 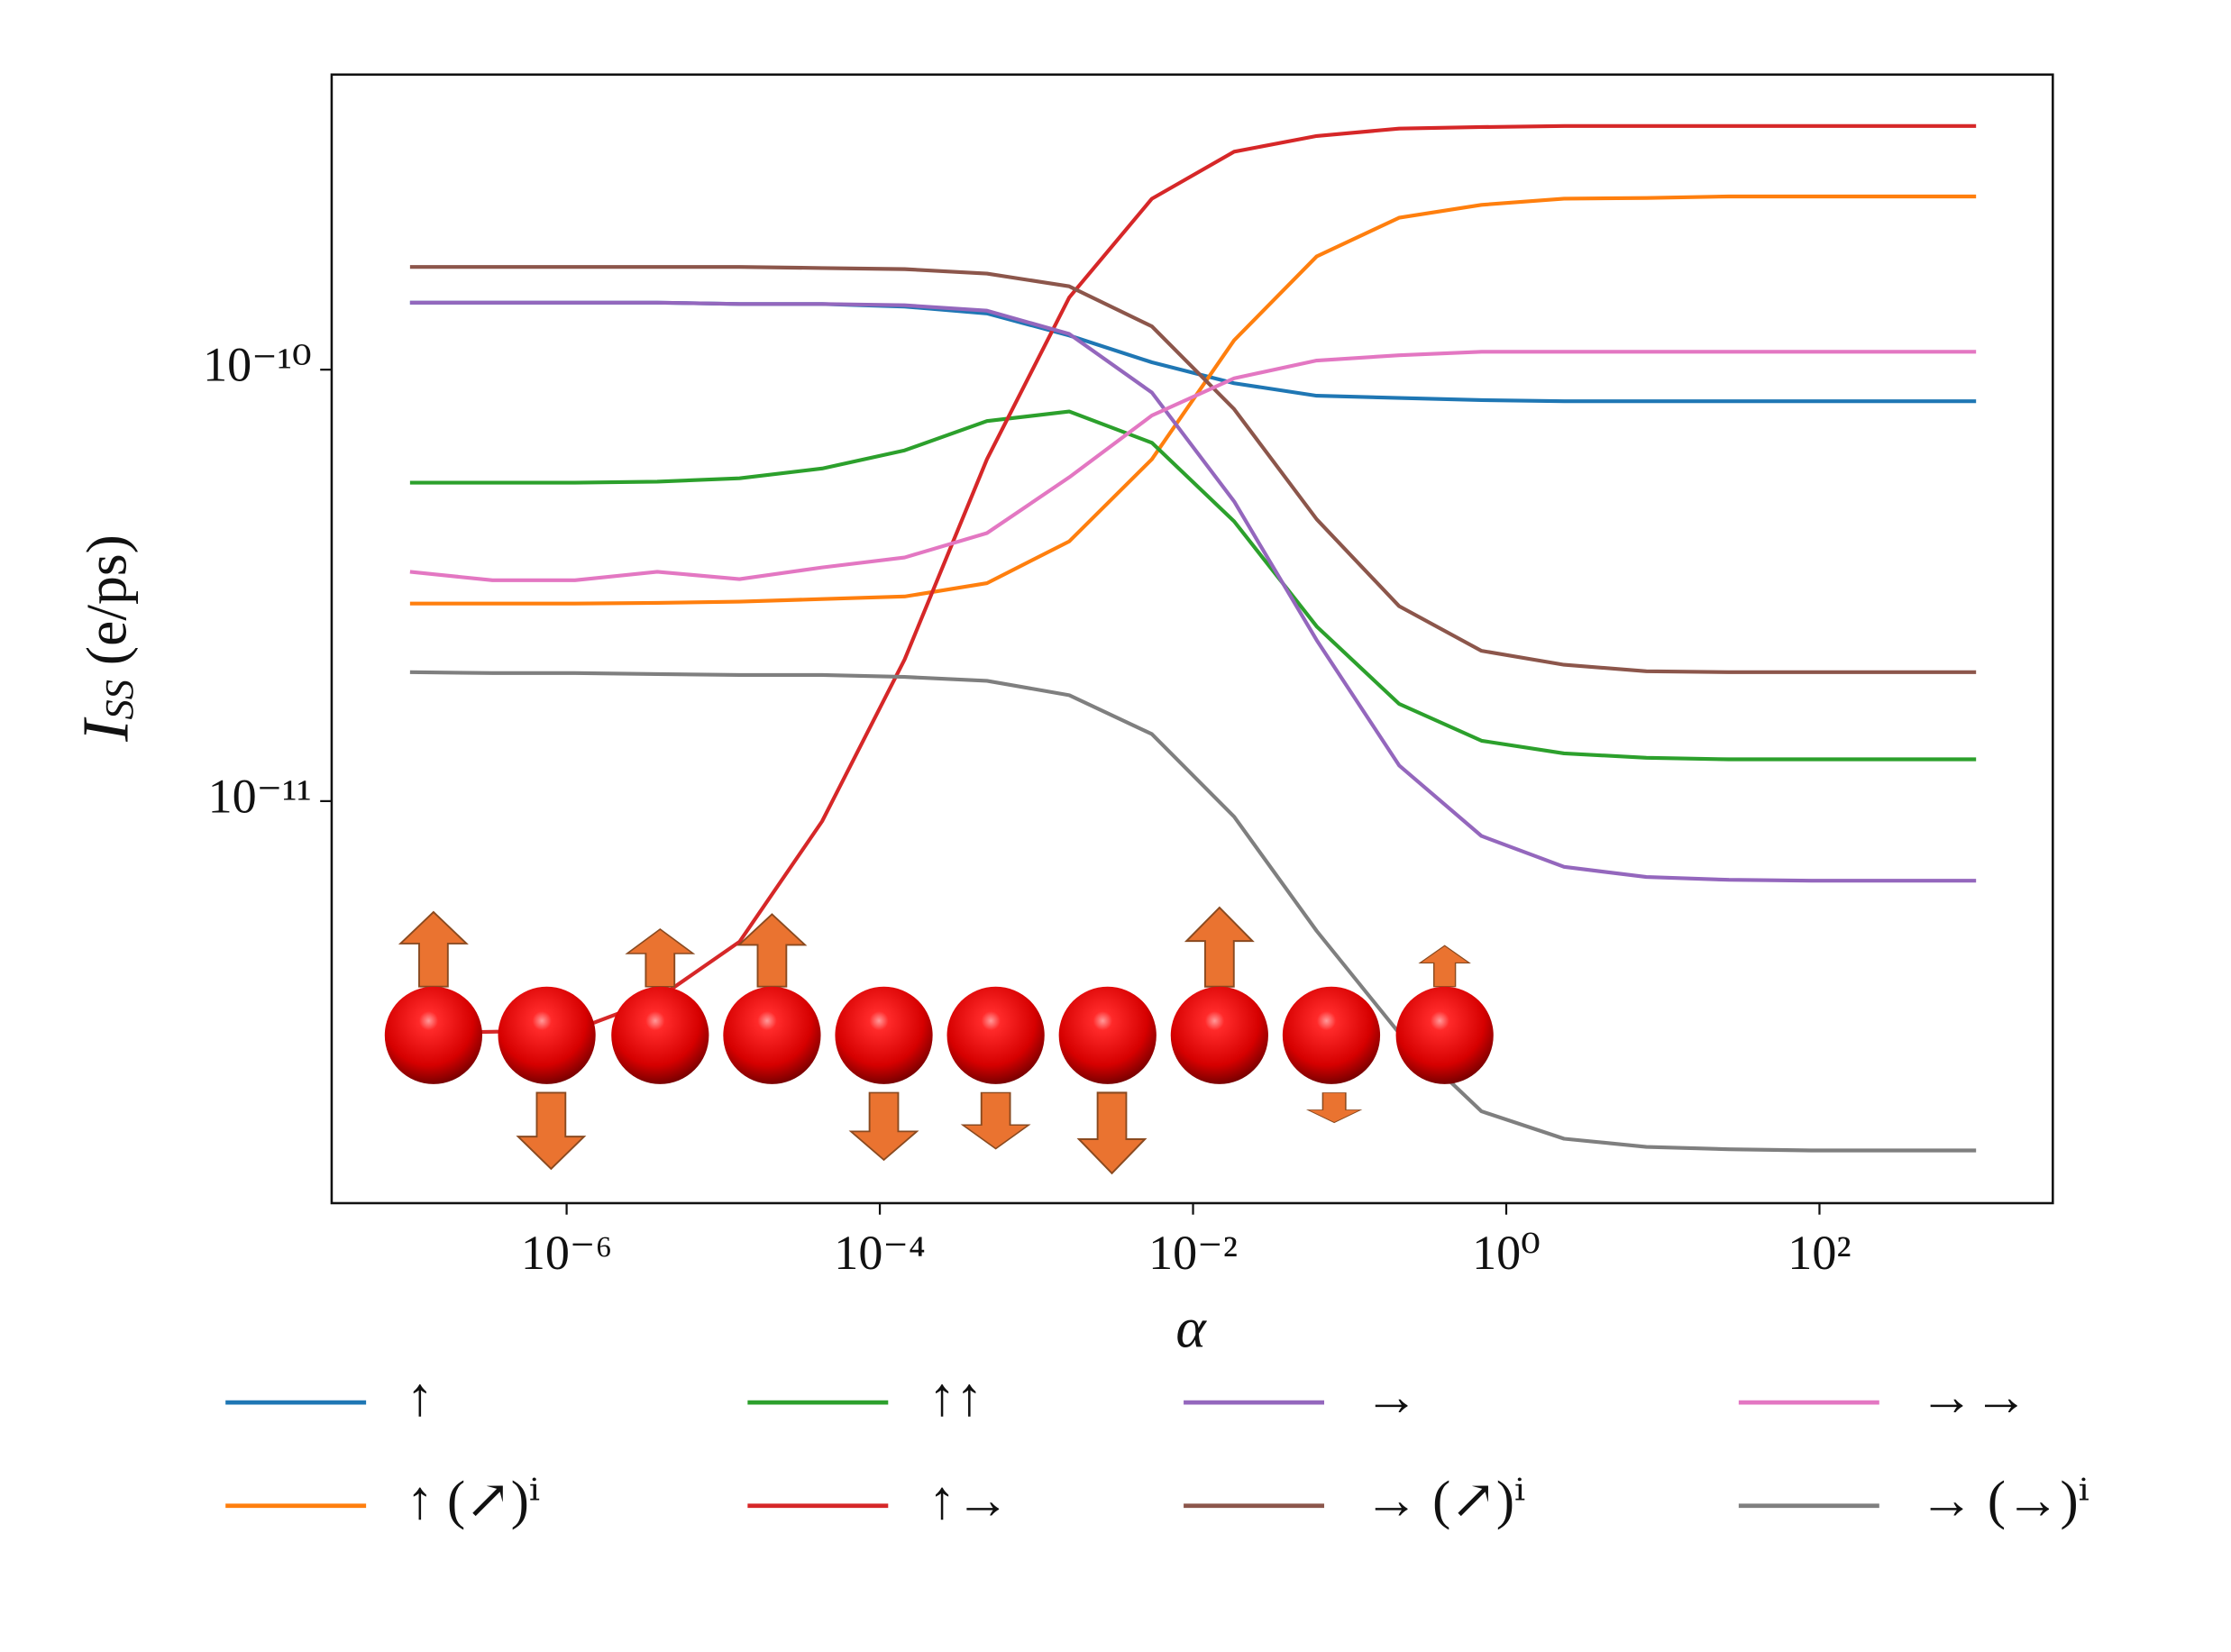 What do you see at coordinates (260, 796) in the screenshot?
I see `y-tick-label: 10⁻¹¹` at bounding box center [260, 796].